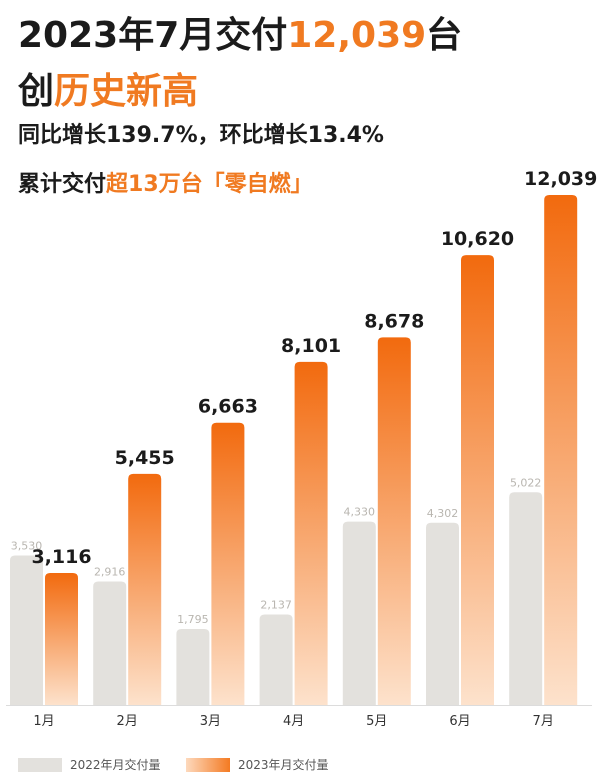 Image resolution: width=602 pixels, height=773 pixels. I want to click on data-label-2022: 4,302, so click(443, 513).